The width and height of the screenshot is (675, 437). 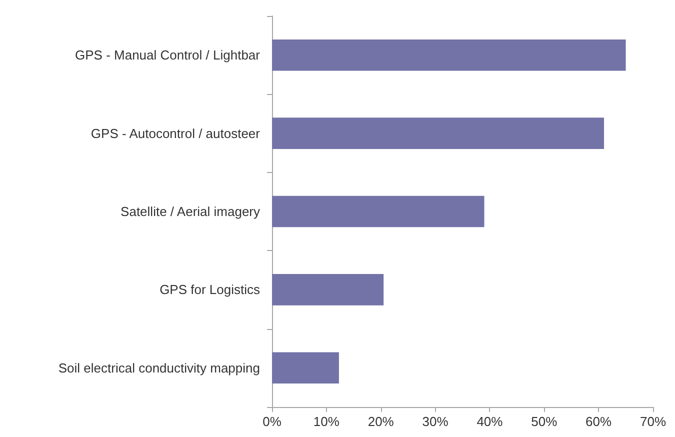 I want to click on x-tick-label: 30%, so click(x=435, y=421).